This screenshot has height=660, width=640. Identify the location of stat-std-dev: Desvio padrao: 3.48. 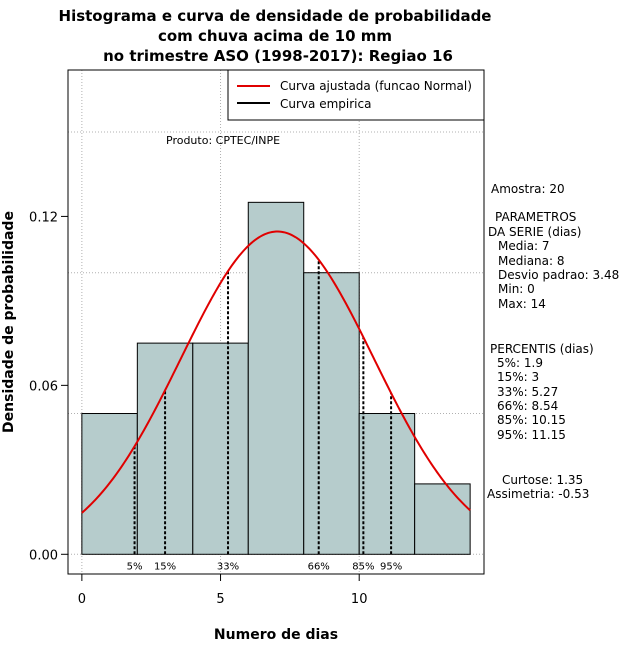
(558, 275).